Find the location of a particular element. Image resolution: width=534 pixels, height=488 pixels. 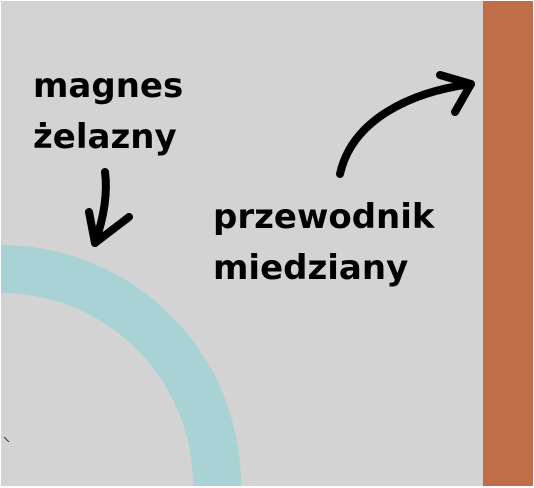

arrow-to-conductor-head is located at coordinates (455, 93).